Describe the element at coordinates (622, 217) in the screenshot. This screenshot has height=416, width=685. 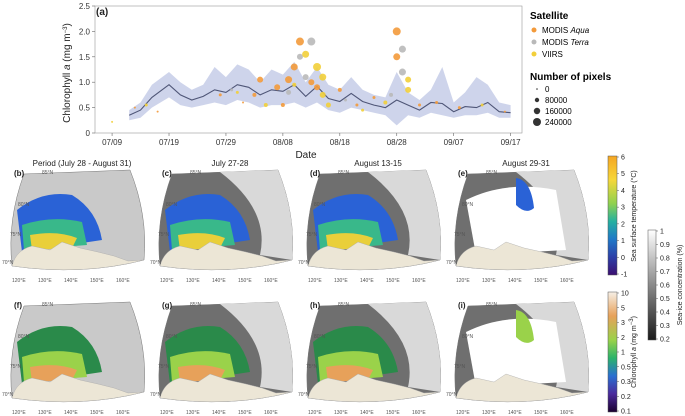
I see `sst-colorbar: 6 5 4 3 2 1 0 -1 Sea surface temperature (°C)` at that location.